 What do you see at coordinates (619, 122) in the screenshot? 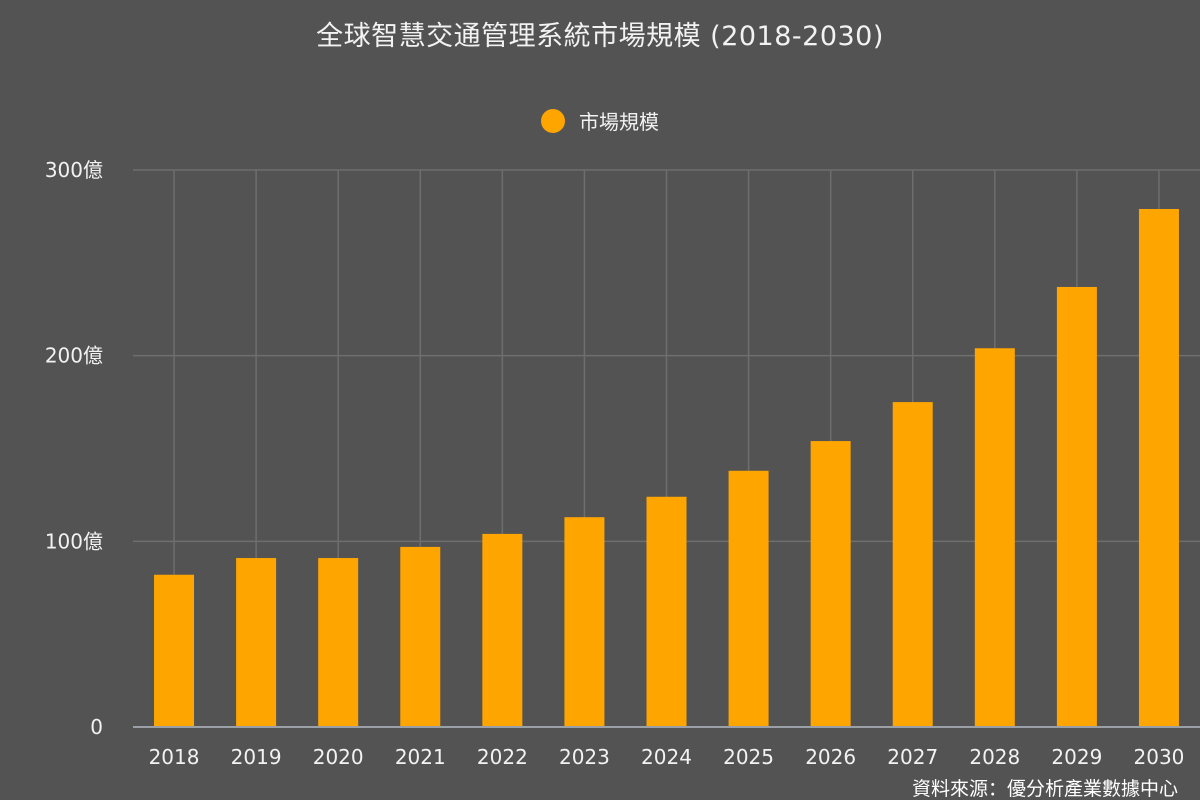
I see `legend-label: 市場規模` at bounding box center [619, 122].